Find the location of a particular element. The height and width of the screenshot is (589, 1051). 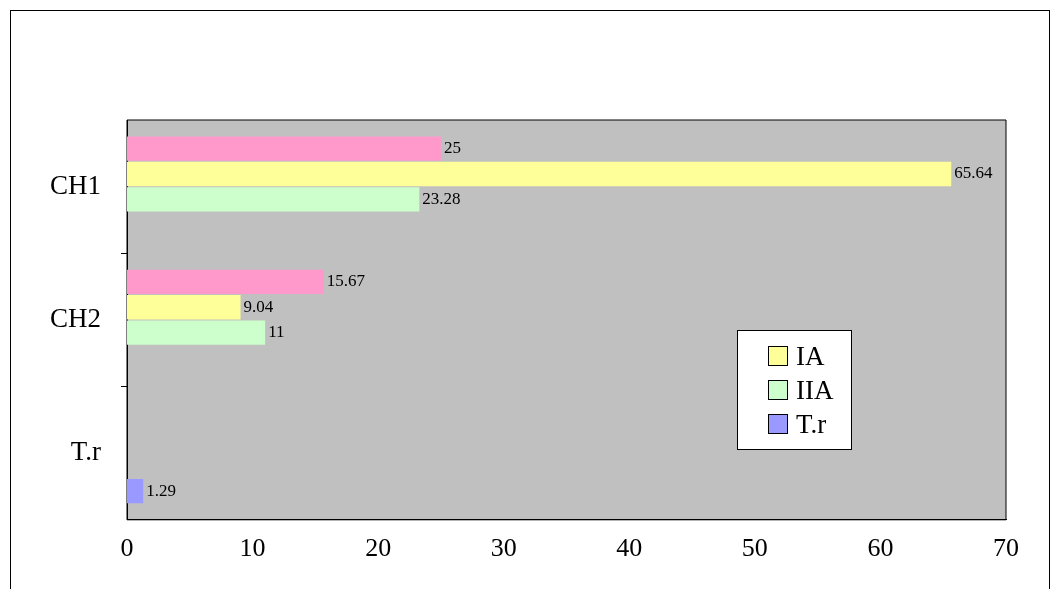

x-tick-label: 40 is located at coordinates (629, 548).